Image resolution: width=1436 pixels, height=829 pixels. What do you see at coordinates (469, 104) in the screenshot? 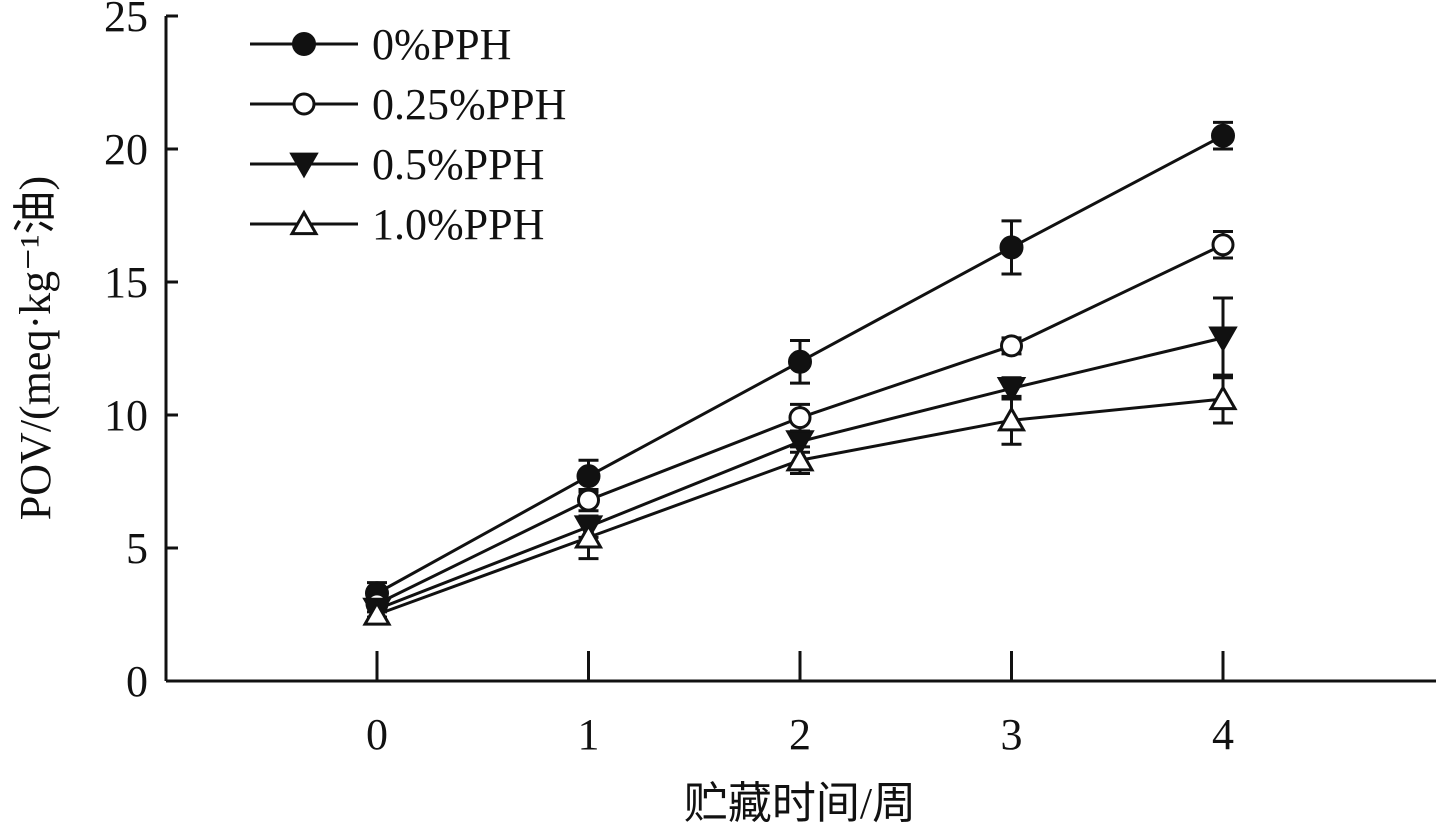
I see `legend-label: 0.25%PPH` at bounding box center [469, 104].